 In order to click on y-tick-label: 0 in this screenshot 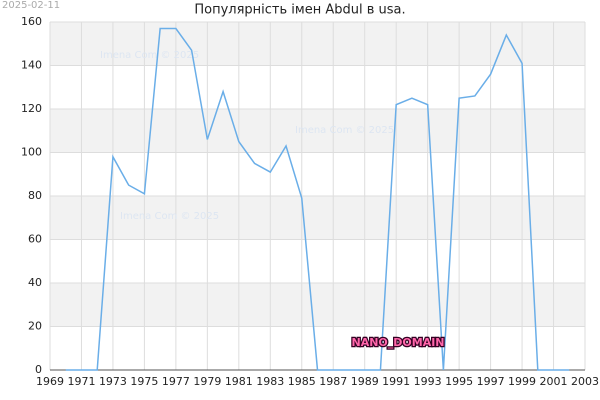, I will do `click(38, 369)`.